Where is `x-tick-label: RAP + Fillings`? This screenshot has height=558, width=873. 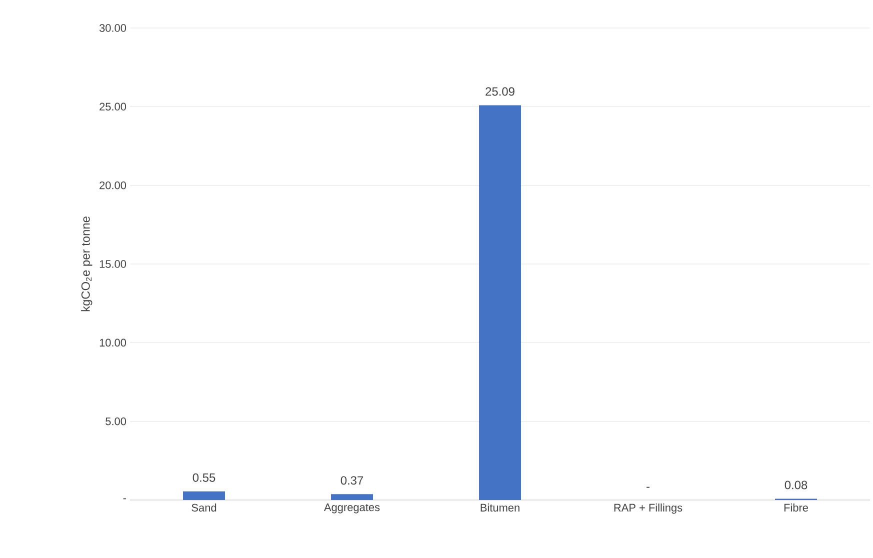
x-tick-label: RAP + Fillings is located at coordinates (648, 509).